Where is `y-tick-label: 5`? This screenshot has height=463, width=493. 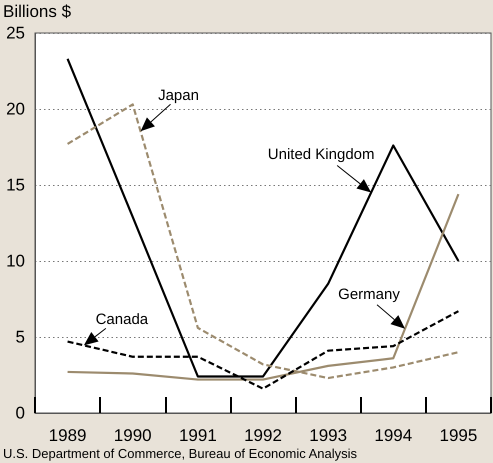 y-tick-label: 5 is located at coordinates (20, 337).